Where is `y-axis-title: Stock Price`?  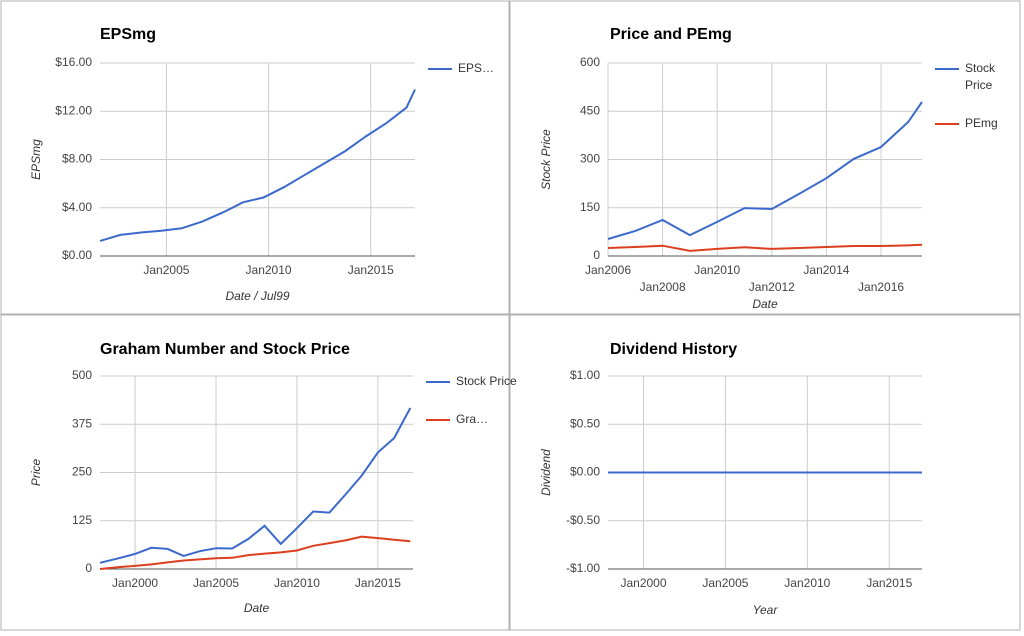 y-axis-title: Stock Price is located at coordinates (546, 159).